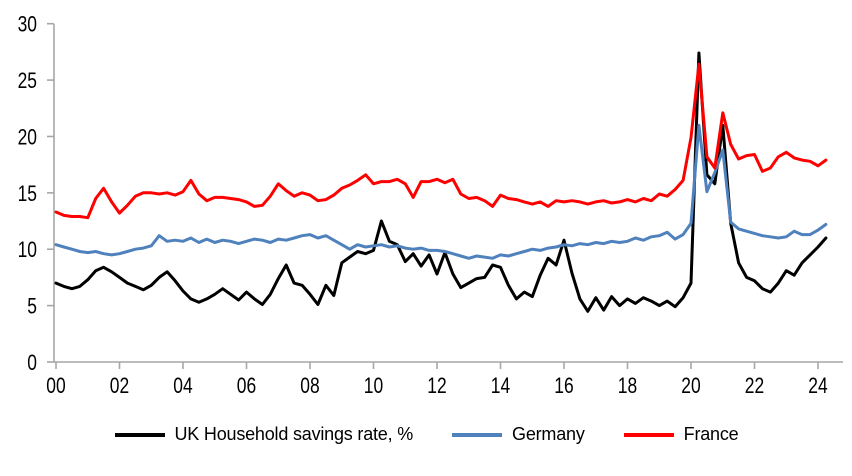 The height and width of the screenshot is (476, 852). Describe the element at coordinates (55, 385) in the screenshot. I see `x-axis-tick-label: 00` at that location.